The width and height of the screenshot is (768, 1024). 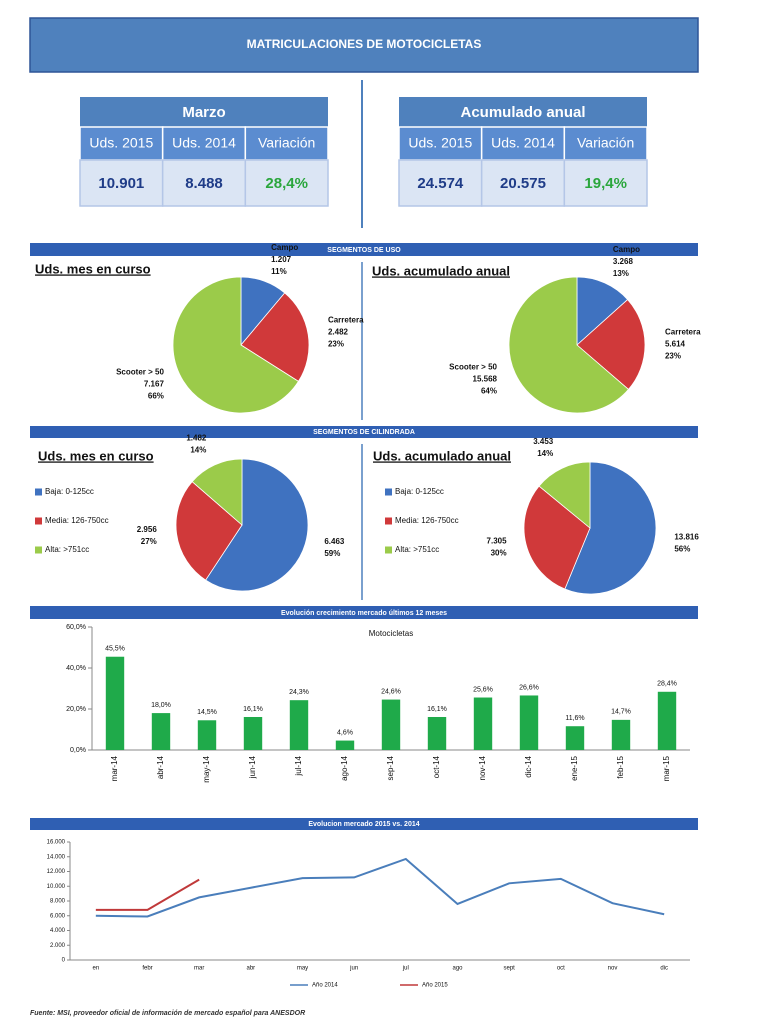 What do you see at coordinates (543, 441) in the screenshot?
I see `pie-label: 3.453` at bounding box center [543, 441].